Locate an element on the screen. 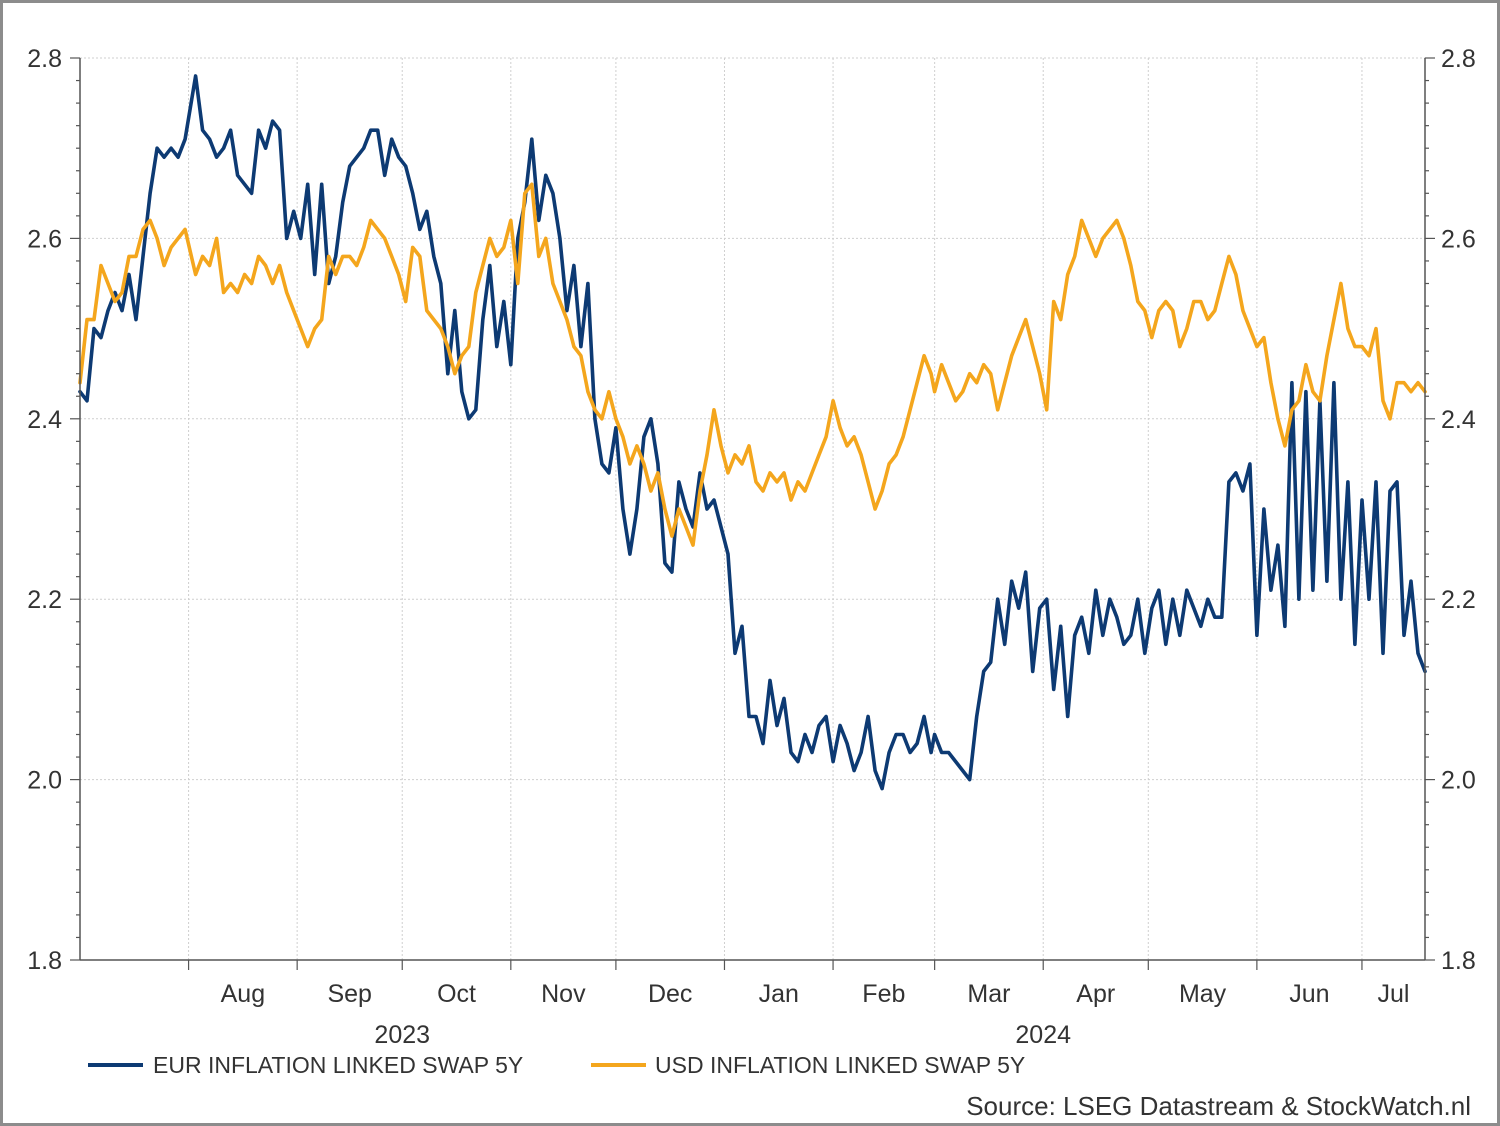  right-y-tick-label: 1.8 is located at coordinates (1458, 961).